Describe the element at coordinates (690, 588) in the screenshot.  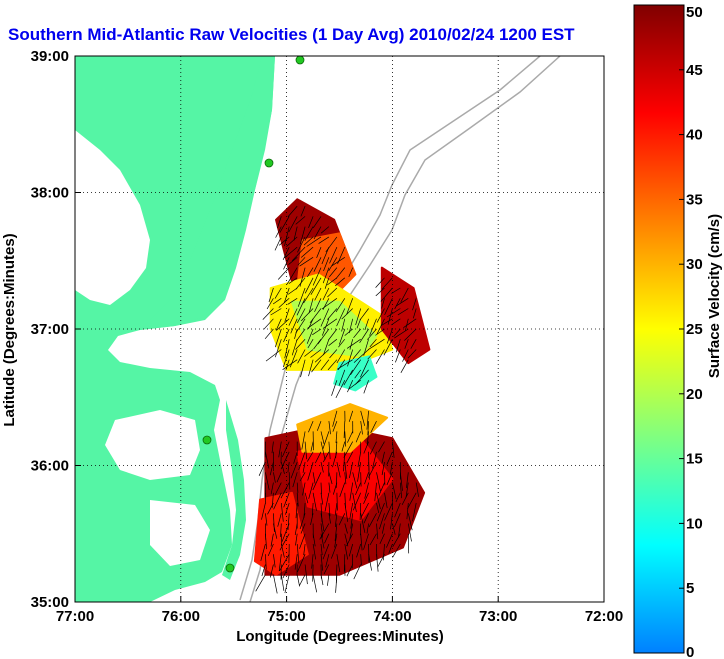
I see `colorbar-tick-label: 5` at that location.